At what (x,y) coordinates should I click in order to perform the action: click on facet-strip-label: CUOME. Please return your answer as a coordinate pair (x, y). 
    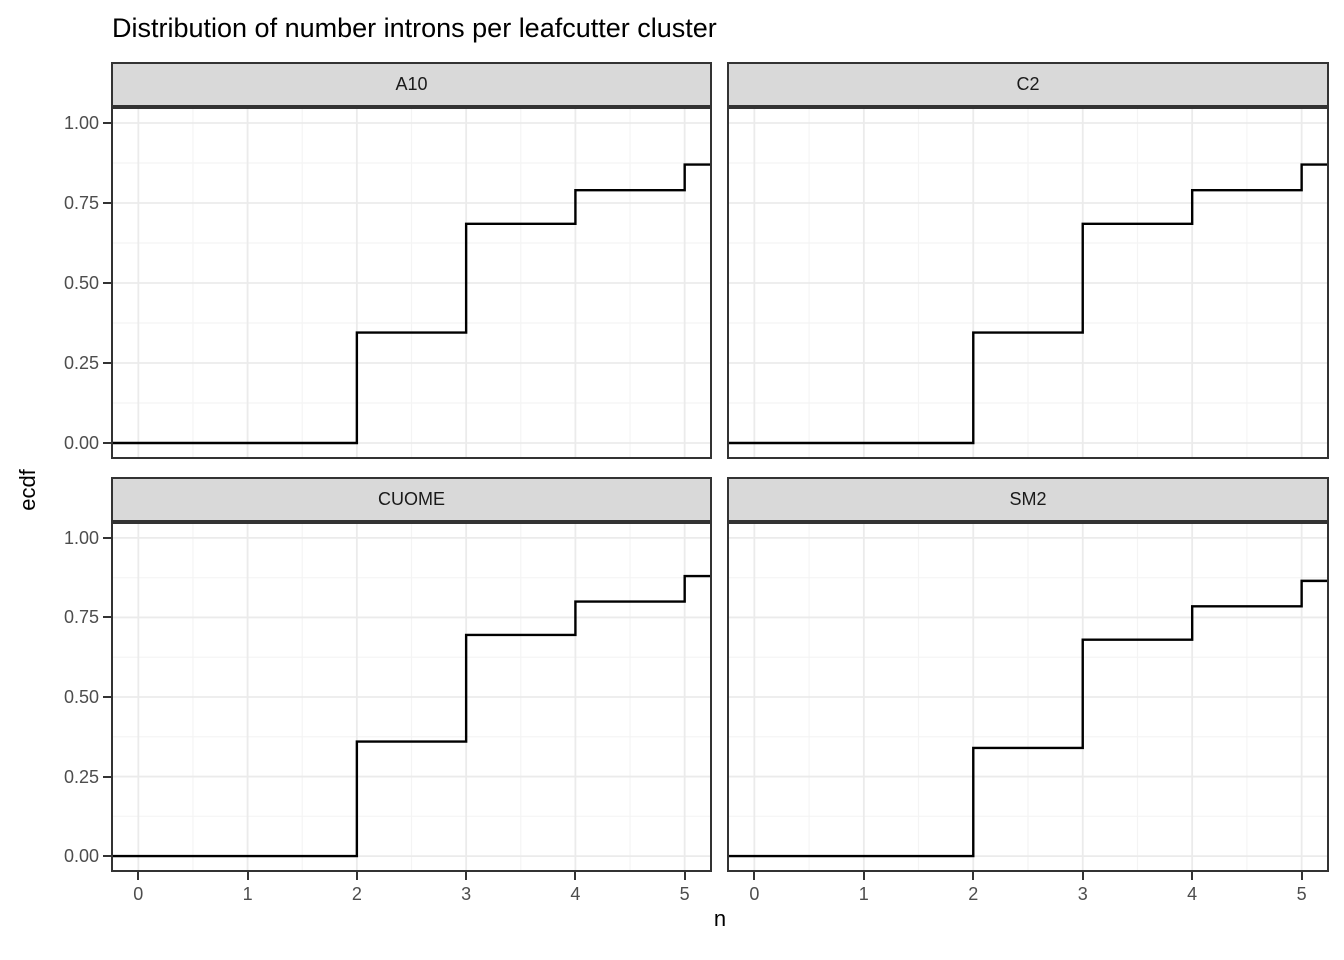
    Looking at the image, I should click on (411, 499).